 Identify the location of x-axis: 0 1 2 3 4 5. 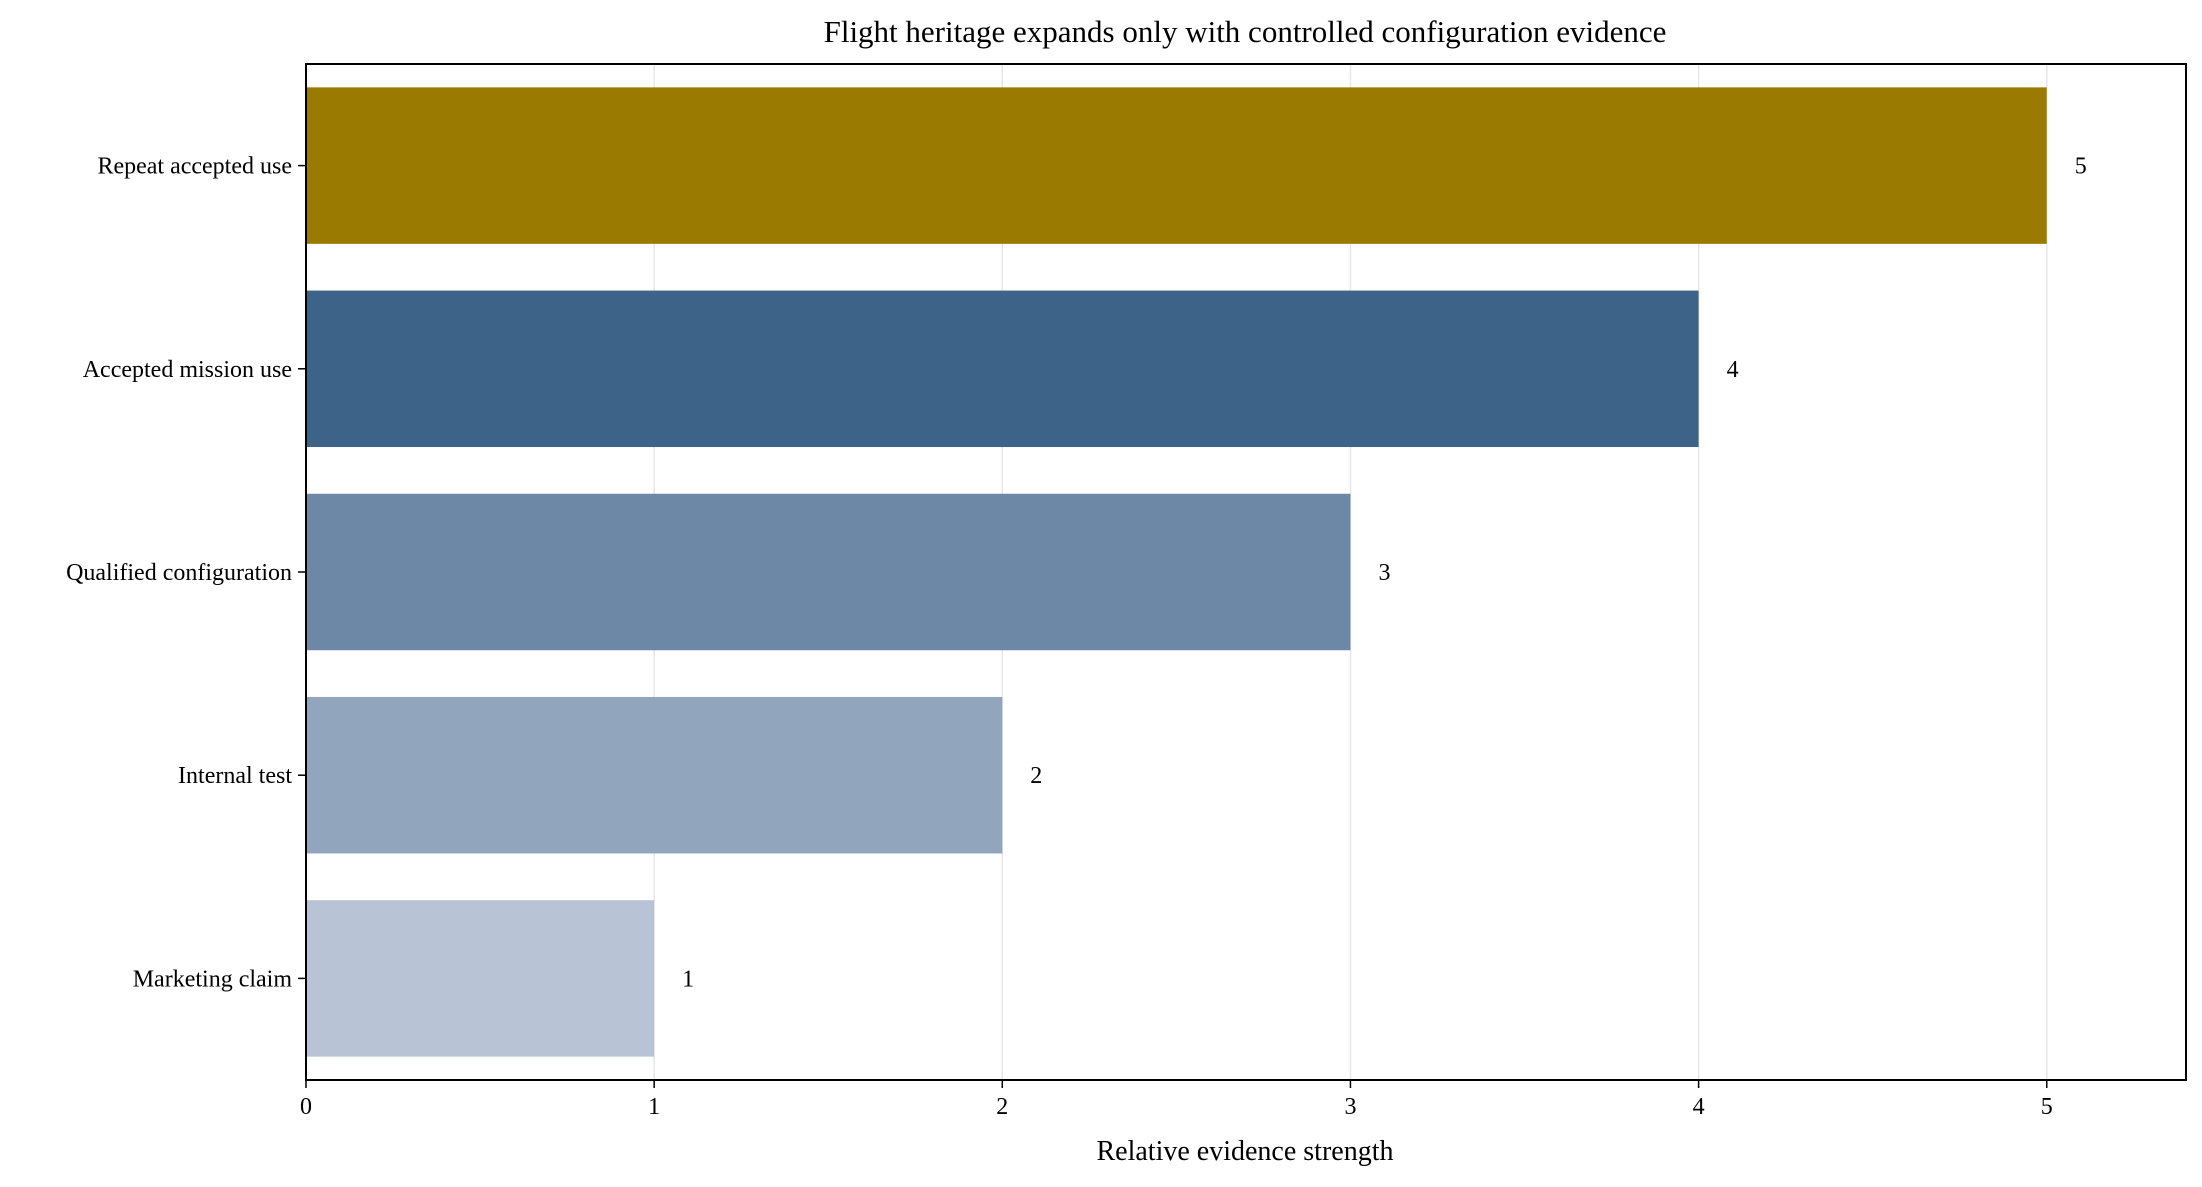
(1176, 1100).